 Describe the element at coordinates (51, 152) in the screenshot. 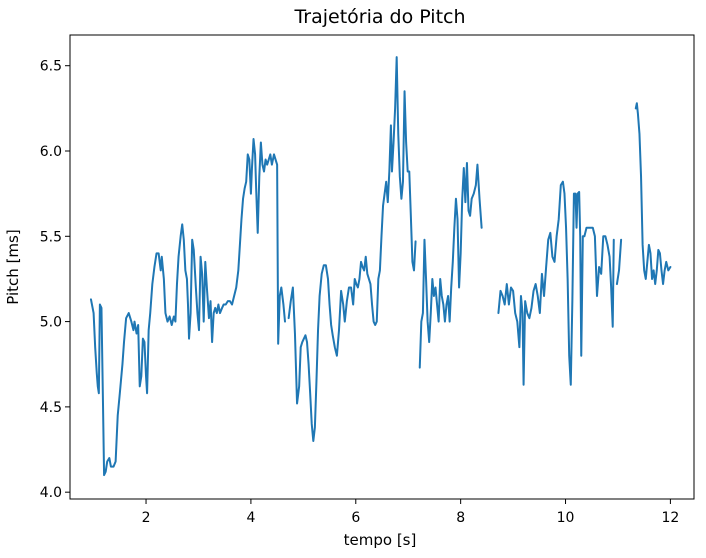

I see `y-tick-label: 6.0` at that location.